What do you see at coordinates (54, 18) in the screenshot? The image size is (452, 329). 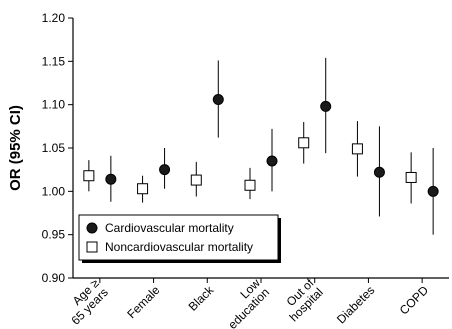 I see `y-tick-label: 1.20` at bounding box center [54, 18].